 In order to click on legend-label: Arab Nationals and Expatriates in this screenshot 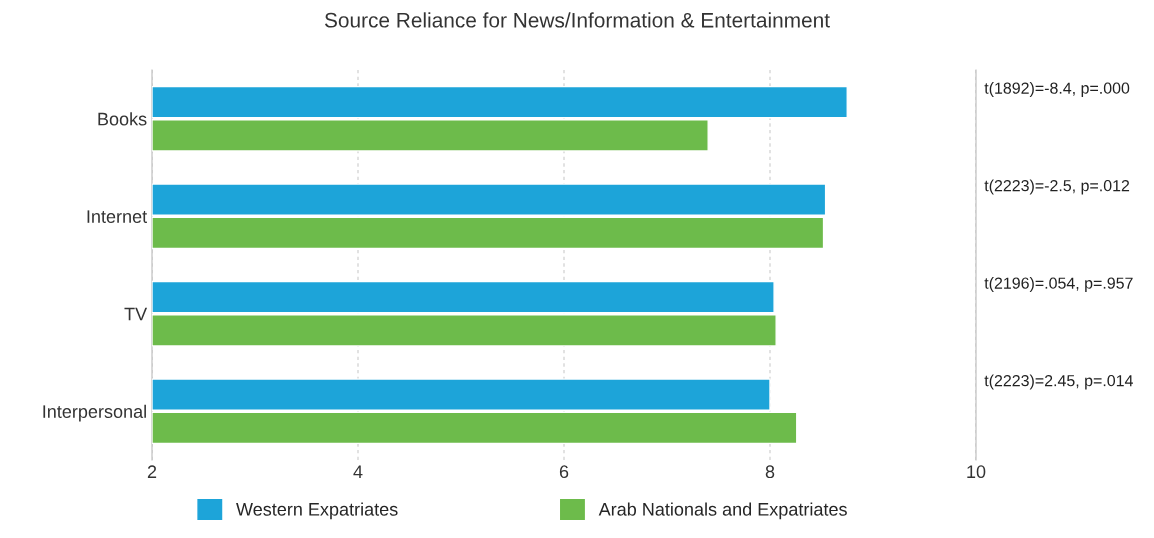, I will do `click(722, 511)`.